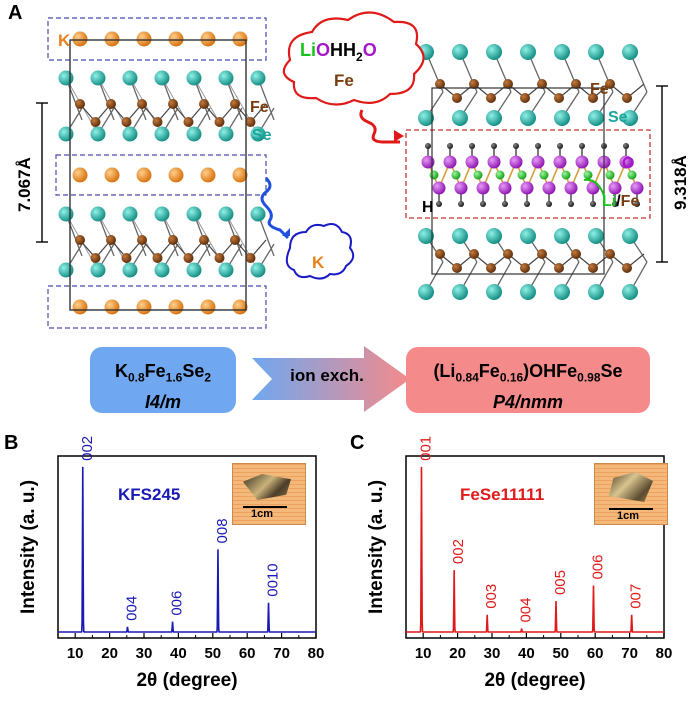 Image resolution: width=692 pixels, height=706 pixels. I want to click on xrd-profile-line, so click(187, 549).